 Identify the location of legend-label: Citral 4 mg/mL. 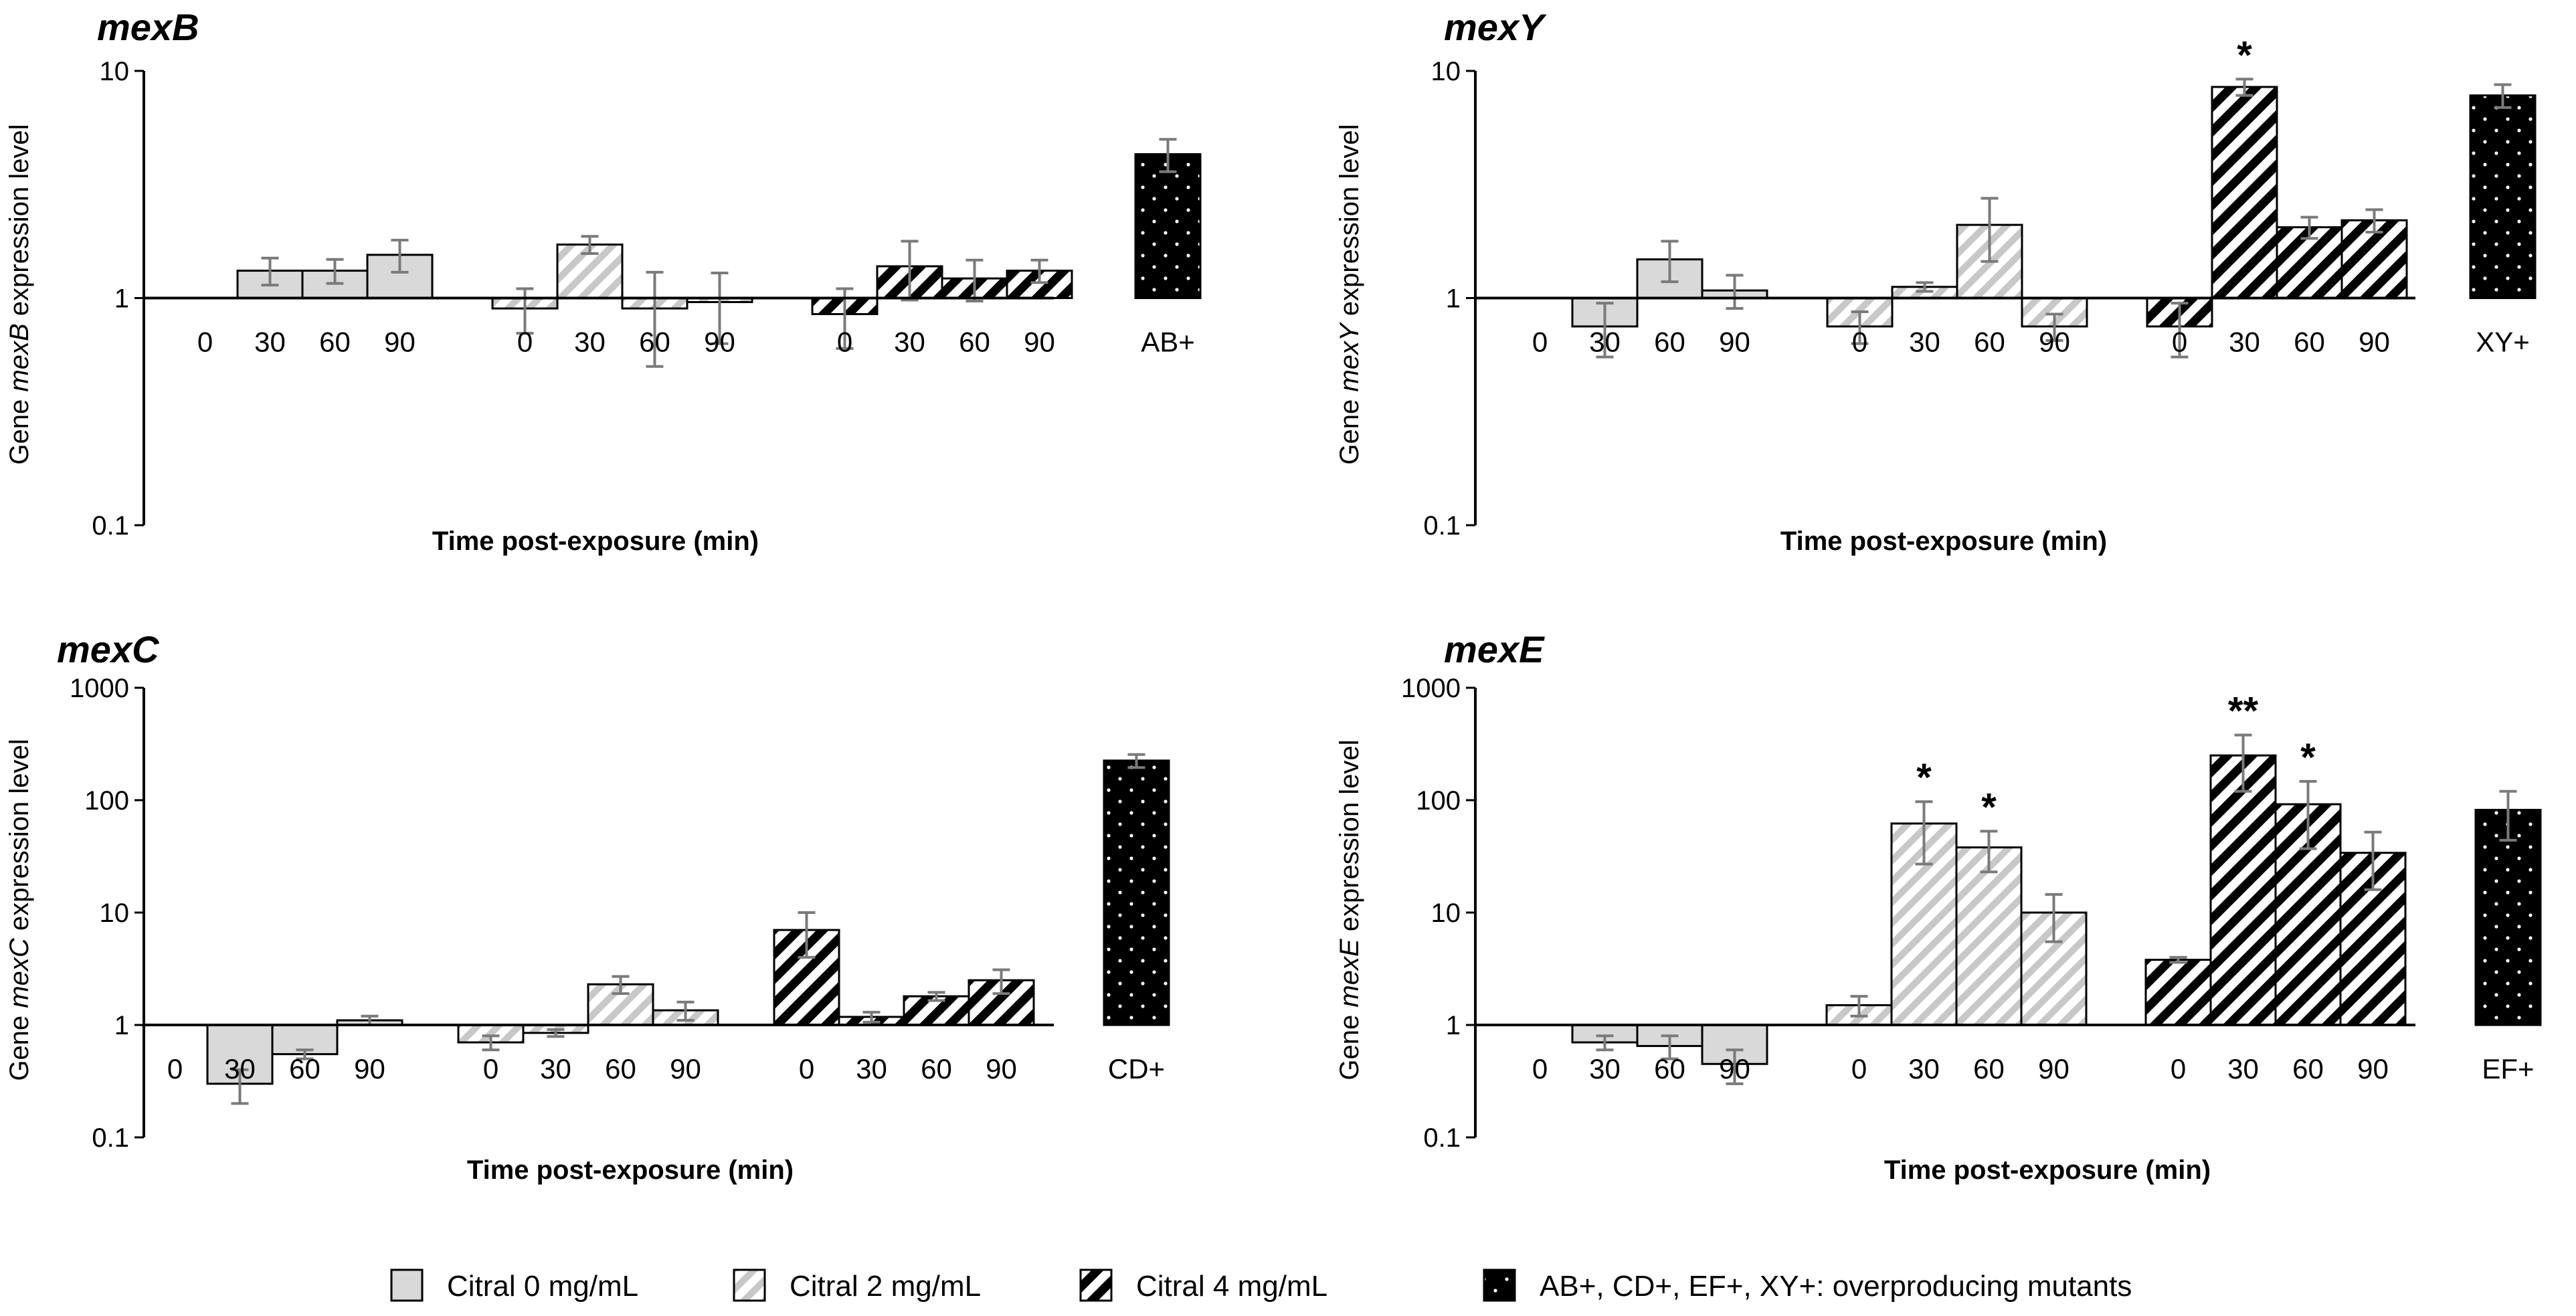
(1231, 1286).